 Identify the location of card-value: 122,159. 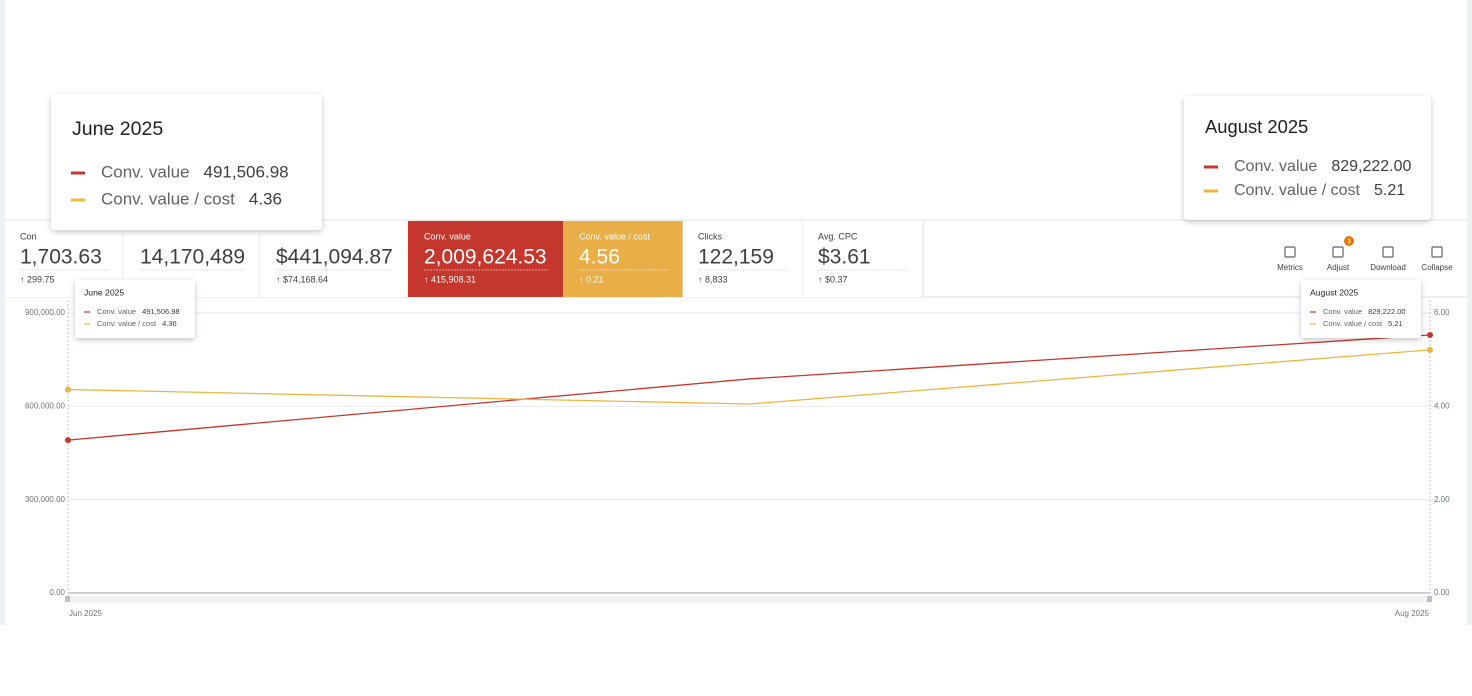
(736, 257).